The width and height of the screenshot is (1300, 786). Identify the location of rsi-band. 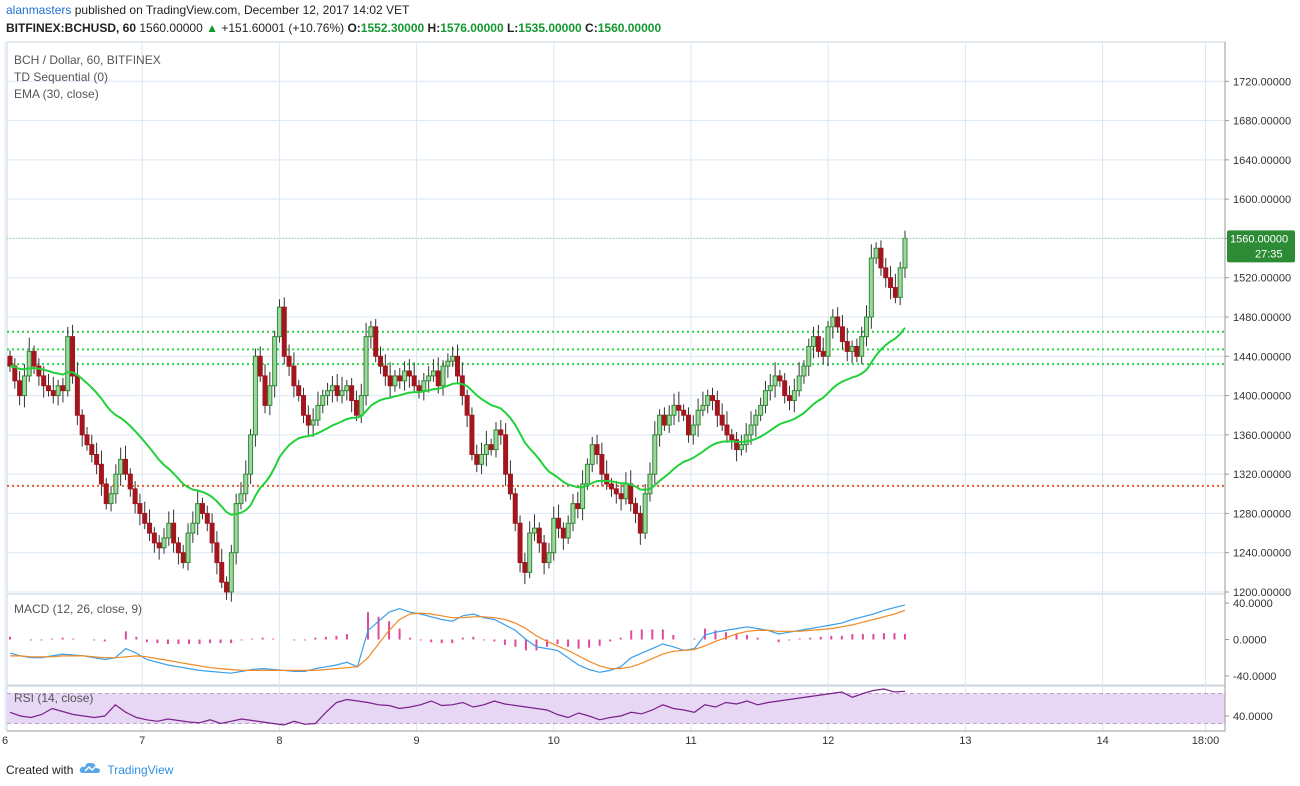
(616, 708).